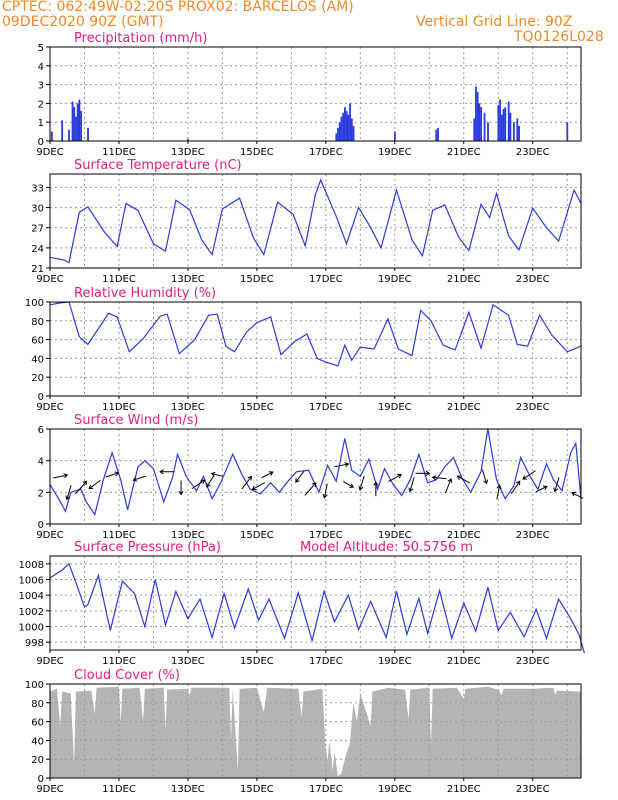 This screenshot has height=800, width=618. Describe the element at coordinates (326, 407) in the screenshot. I see `rh-x-tick-label: 17DEC` at that location.